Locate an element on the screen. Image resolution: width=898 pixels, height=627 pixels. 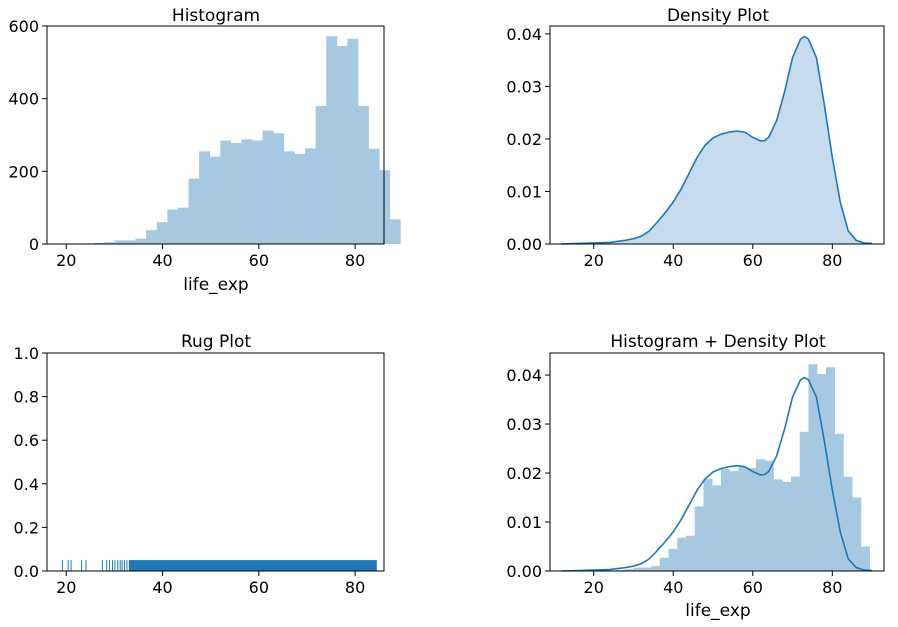
density-title: Density Plot is located at coordinates (718, 16).